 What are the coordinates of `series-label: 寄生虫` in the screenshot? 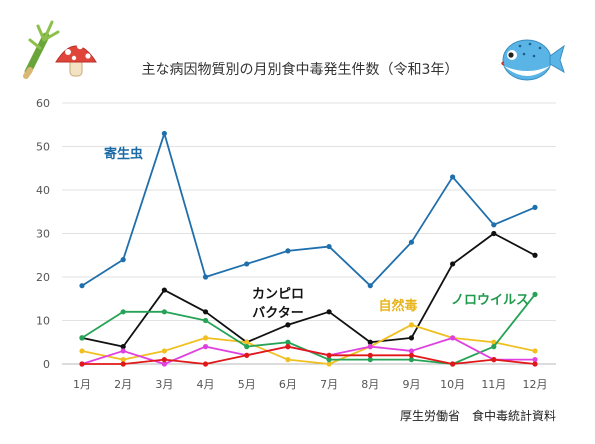 It's located at (123, 154).